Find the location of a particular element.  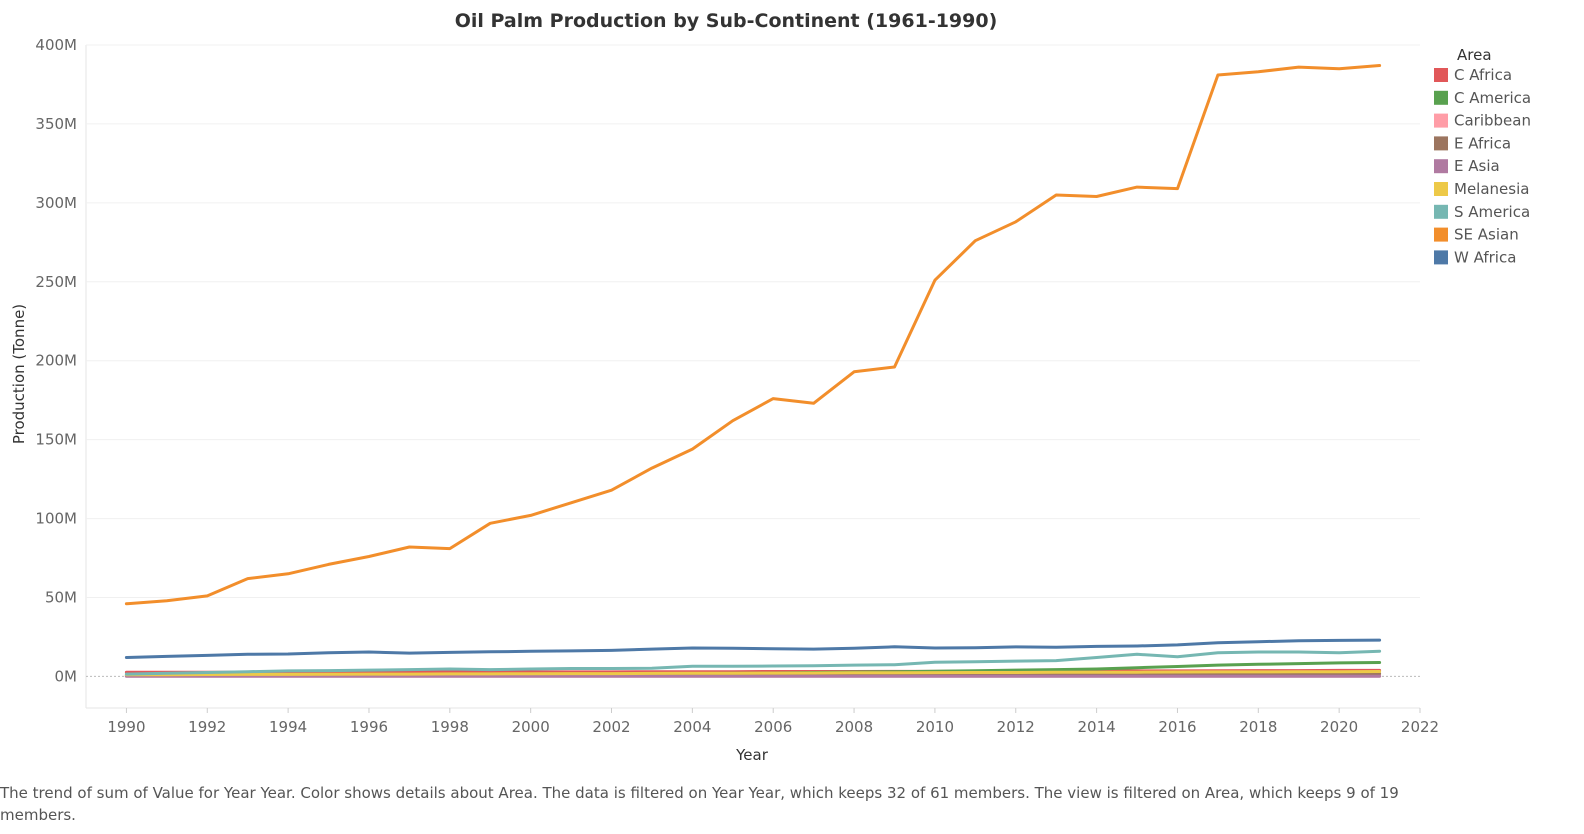

legend-label-melanesia: Melanesia is located at coordinates (1491, 189).